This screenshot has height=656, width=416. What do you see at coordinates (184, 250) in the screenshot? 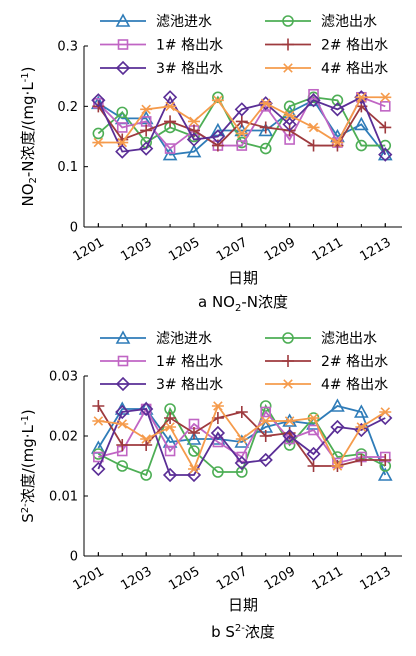
I see `a-xtick-label: 1205` at bounding box center [184, 250].